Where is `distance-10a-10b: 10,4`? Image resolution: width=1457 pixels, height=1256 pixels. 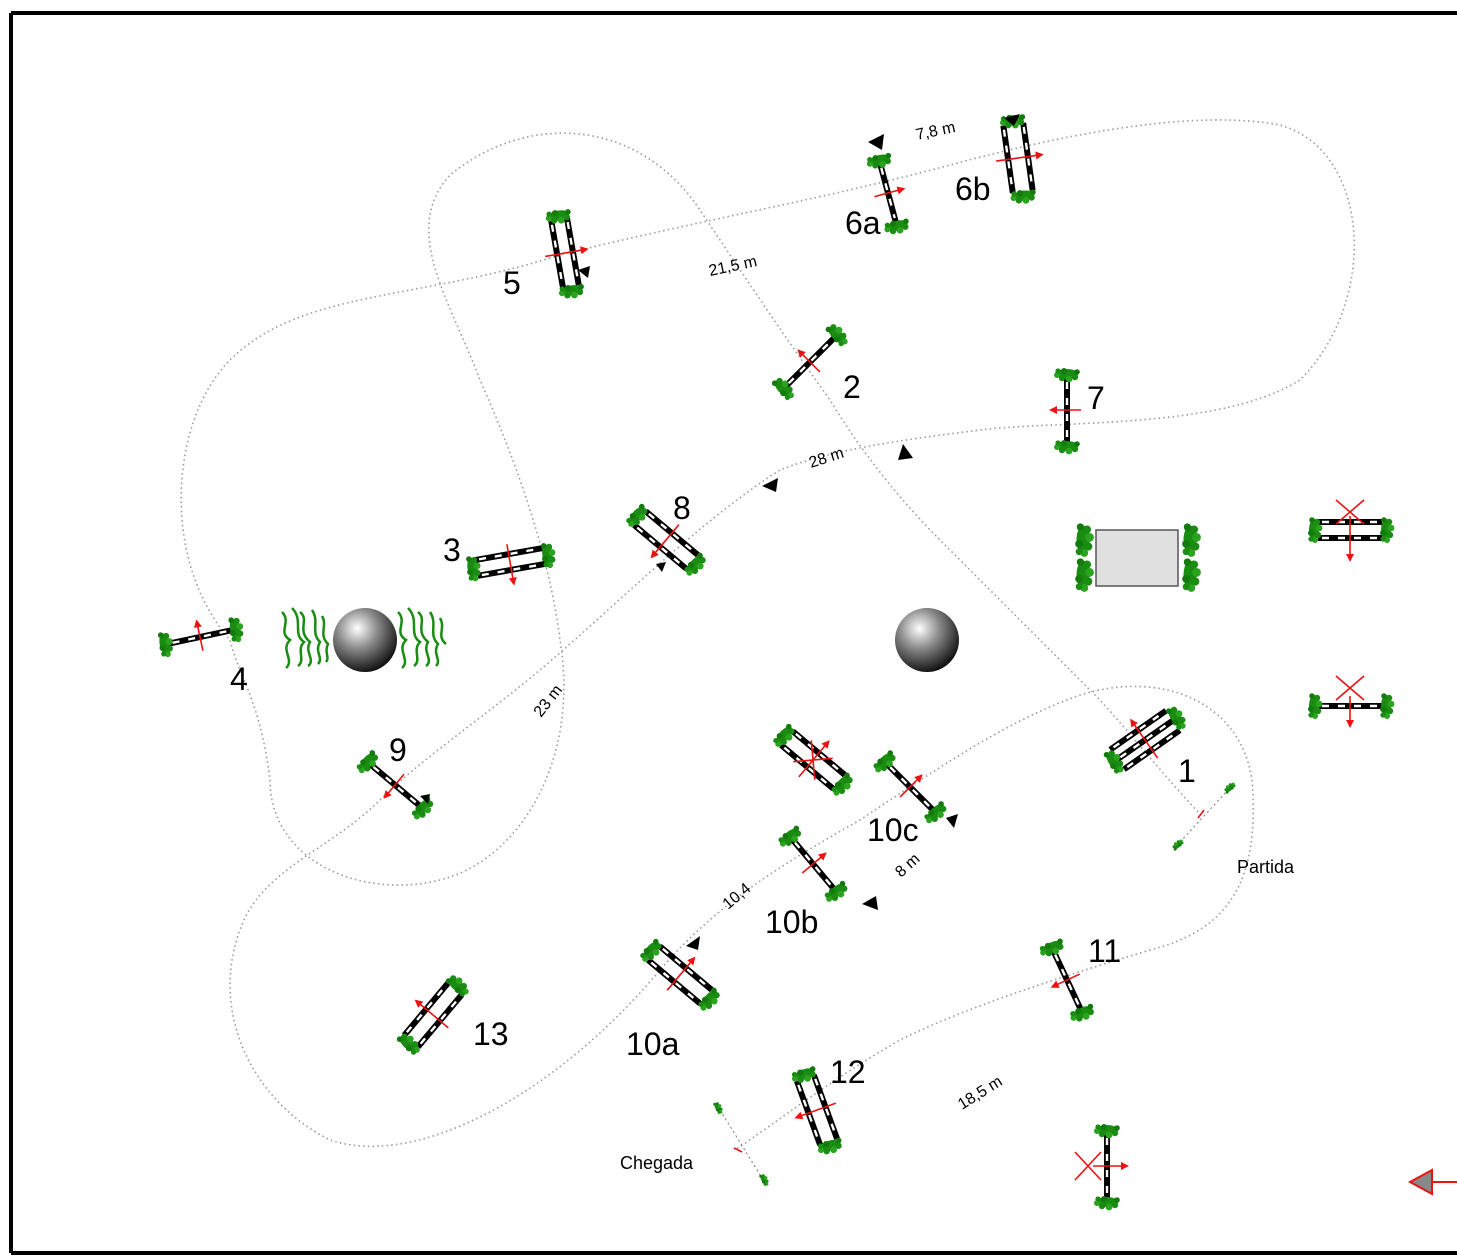
distance-10a-10b: 10,4 is located at coordinates (737, 896).